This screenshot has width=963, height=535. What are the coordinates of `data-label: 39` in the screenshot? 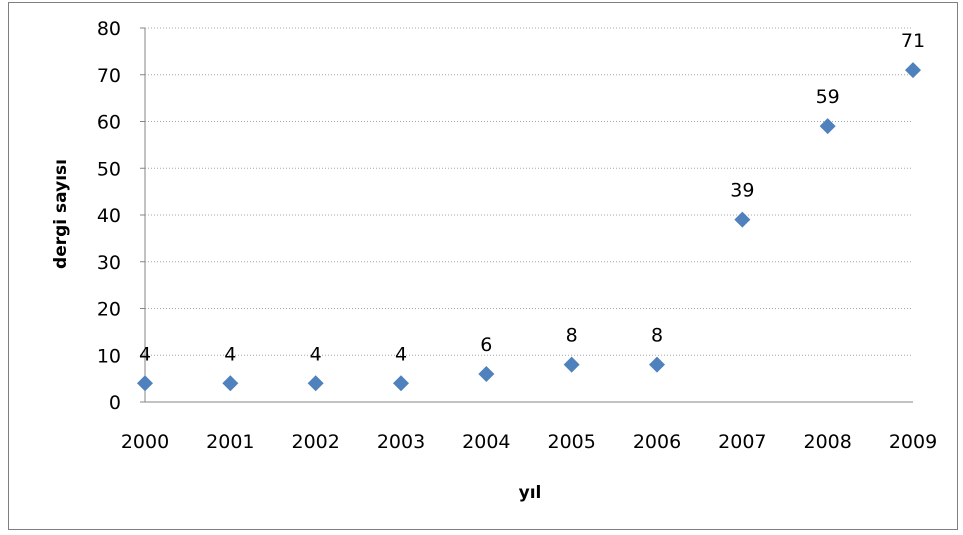 It's located at (742, 191).